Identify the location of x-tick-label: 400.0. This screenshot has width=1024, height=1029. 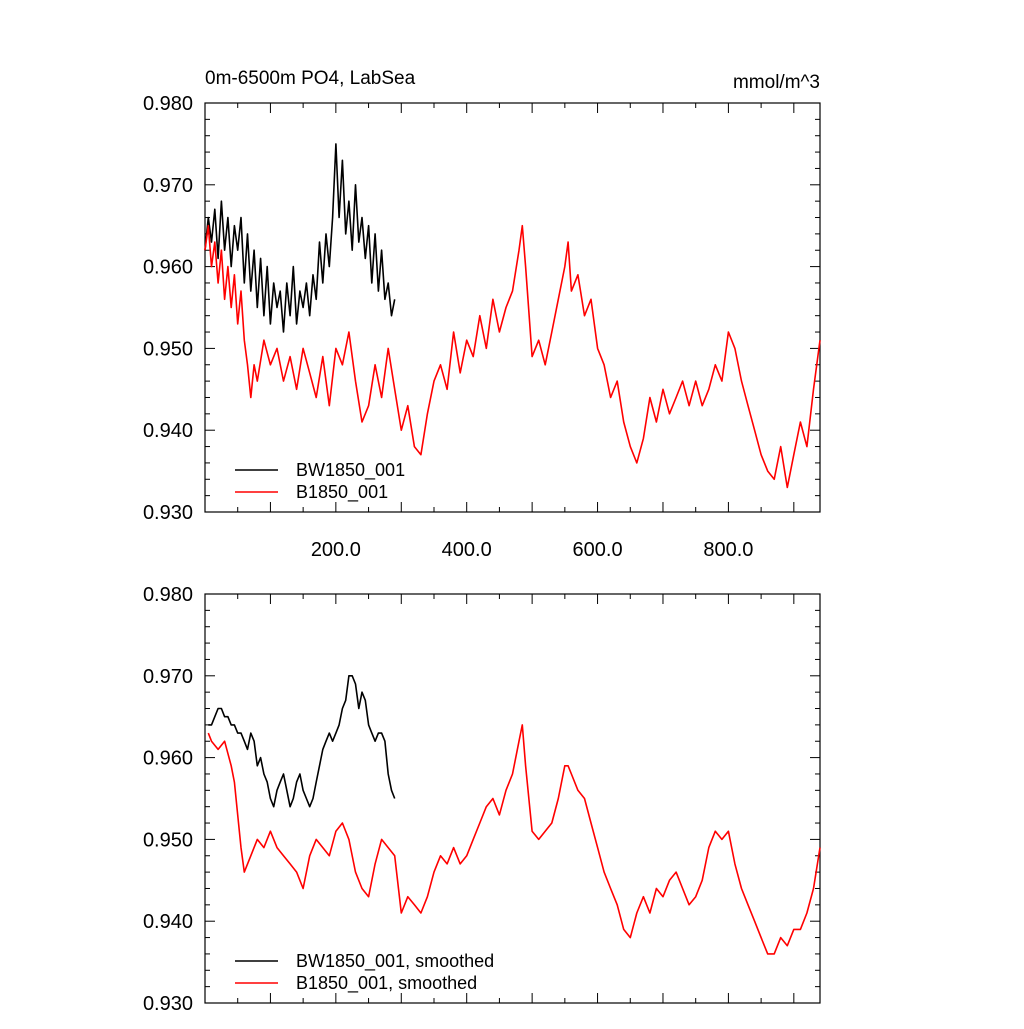
(467, 550).